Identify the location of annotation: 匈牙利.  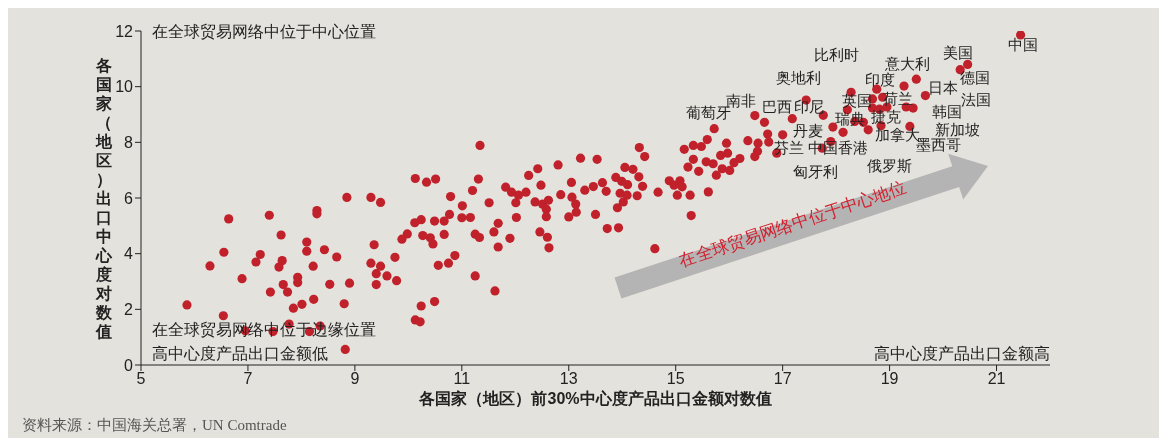
(815, 172).